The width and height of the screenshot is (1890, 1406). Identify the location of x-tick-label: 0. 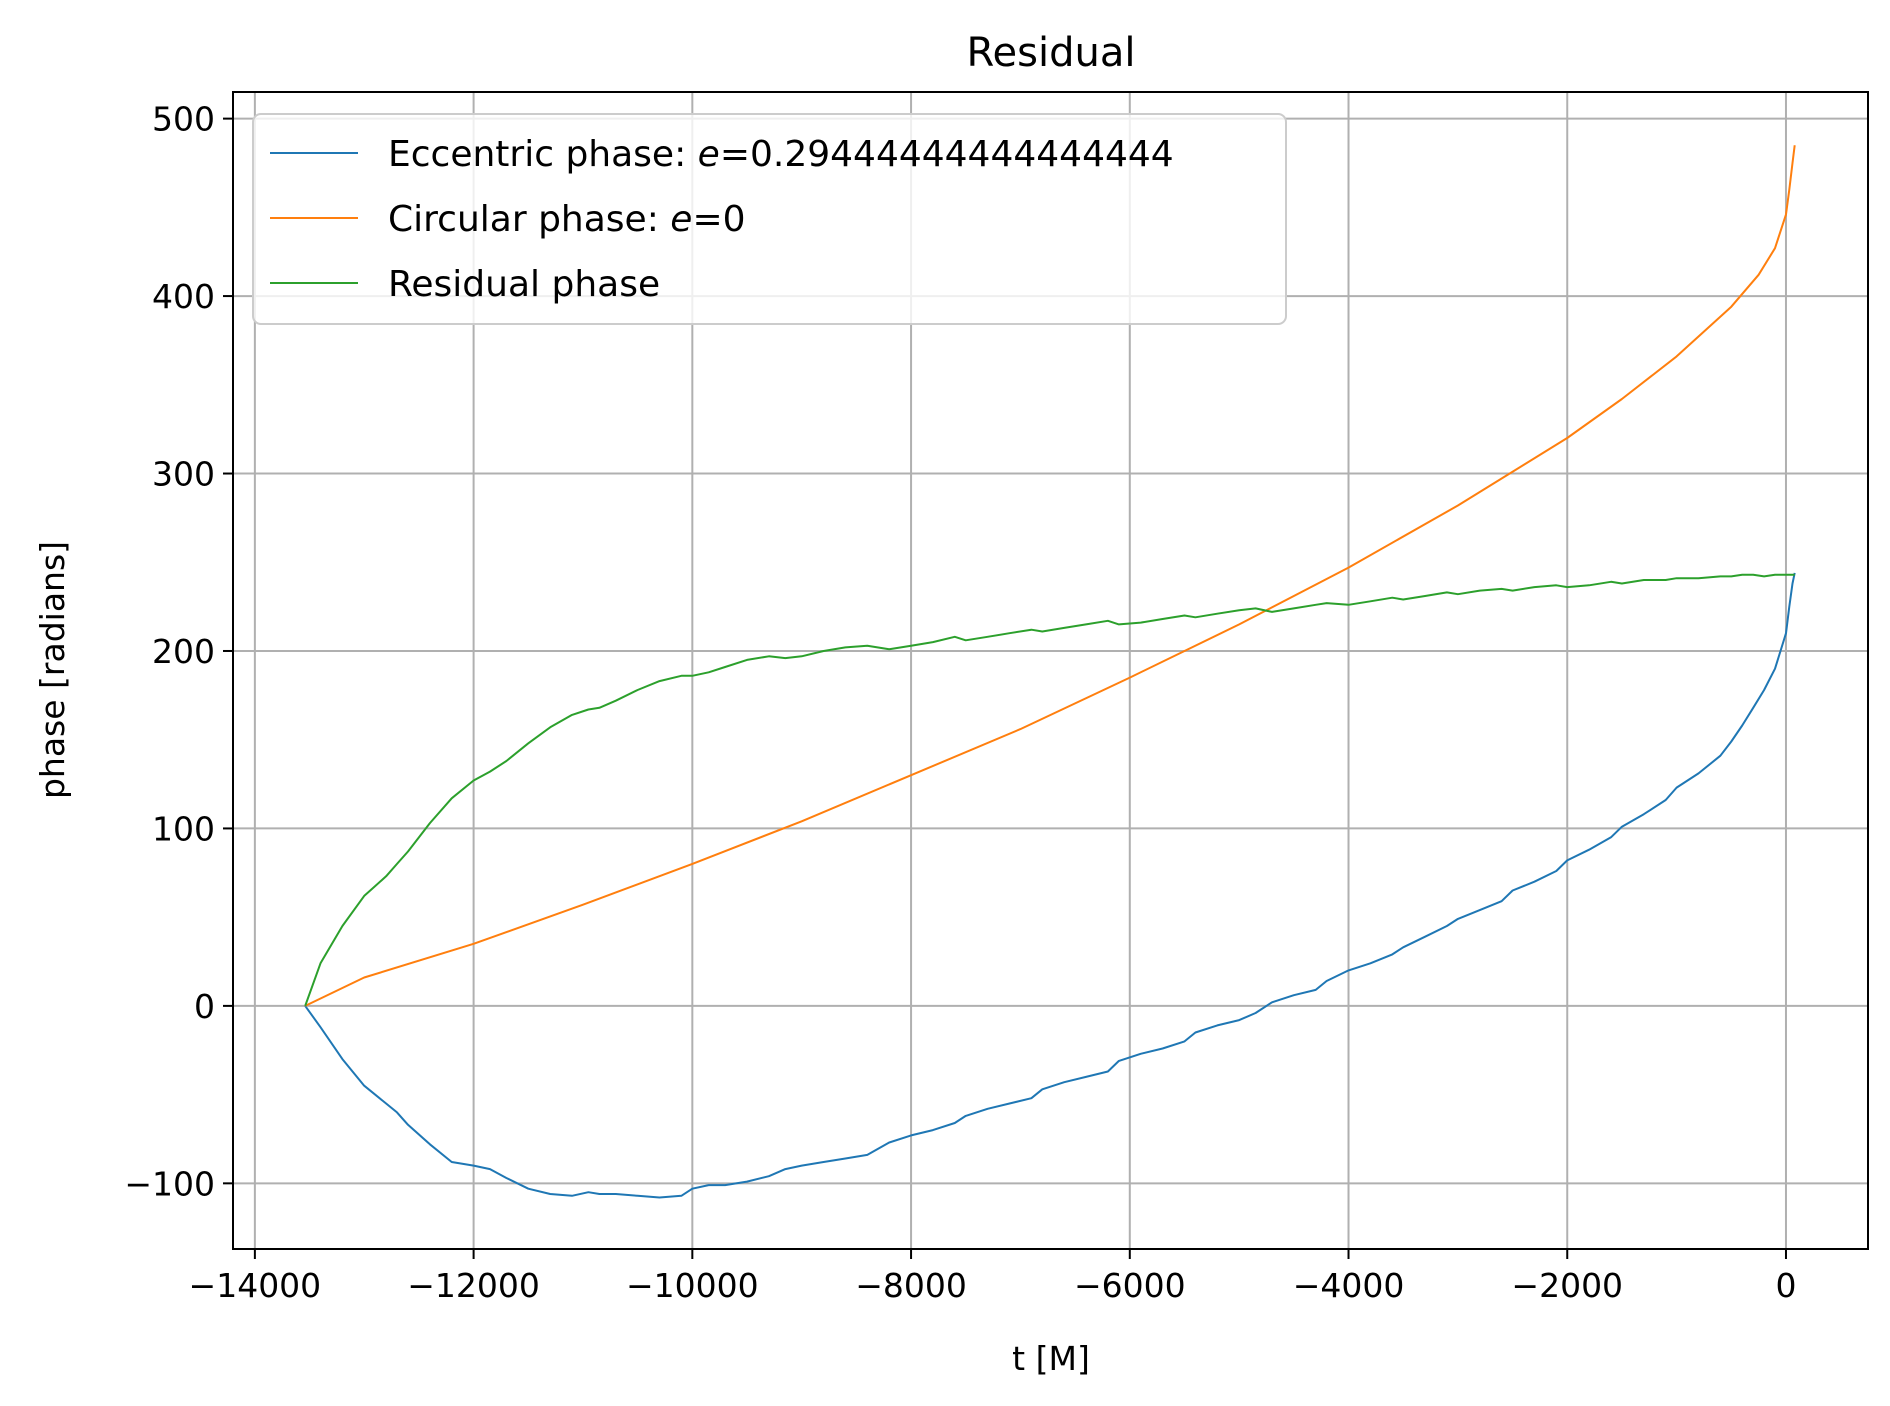
(1785, 1285).